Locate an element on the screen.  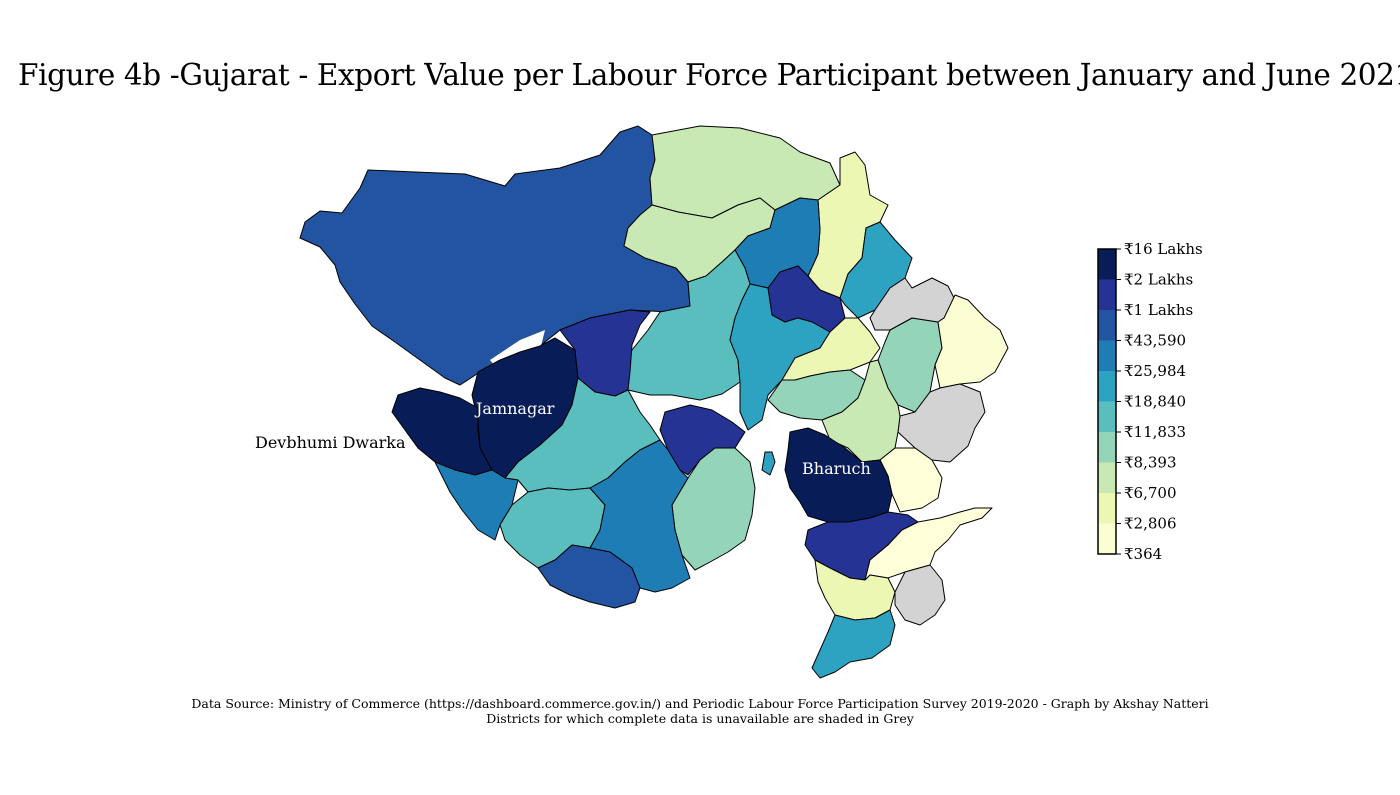
legend-tick-label: ₹6,700 is located at coordinates (1150, 493).